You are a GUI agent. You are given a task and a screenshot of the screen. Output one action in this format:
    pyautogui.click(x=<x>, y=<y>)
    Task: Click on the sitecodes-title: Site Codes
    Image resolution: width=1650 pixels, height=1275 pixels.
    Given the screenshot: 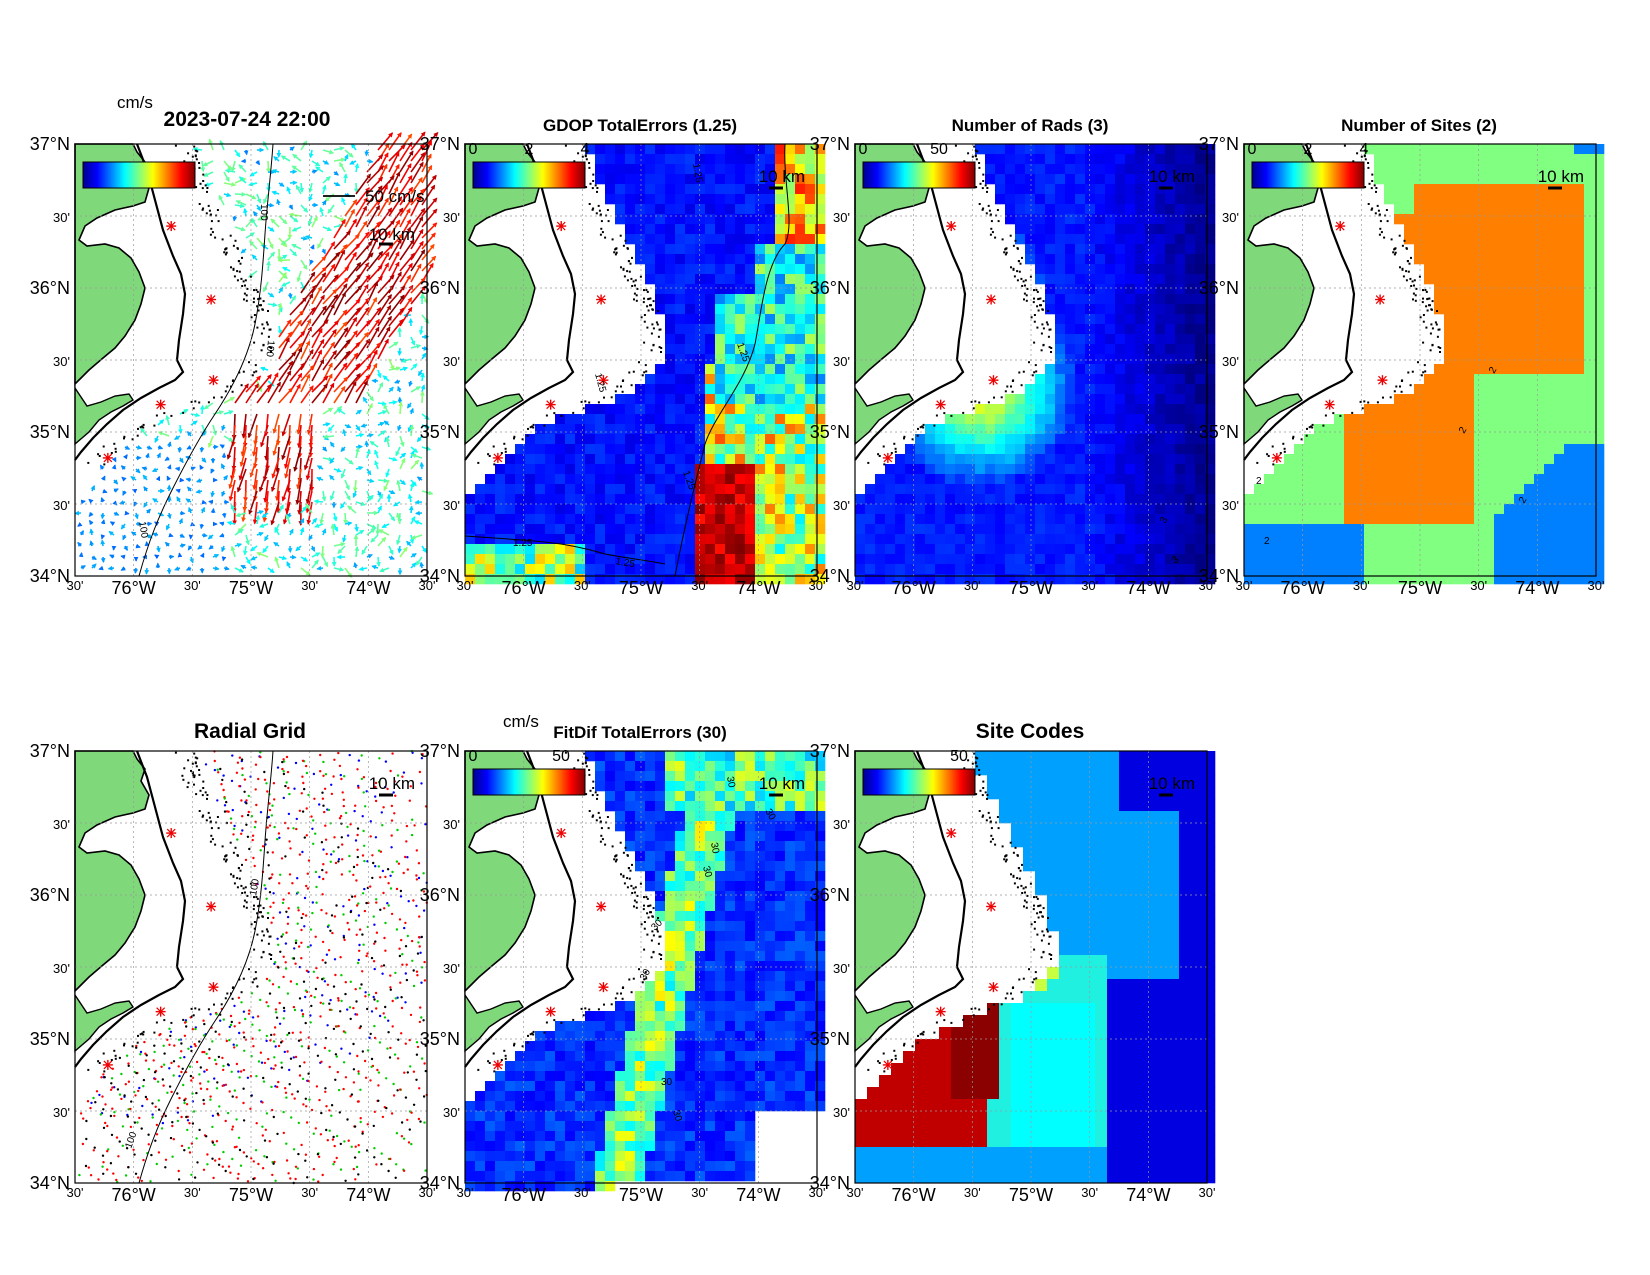 What is the action you would take?
    pyautogui.click(x=1030, y=731)
    